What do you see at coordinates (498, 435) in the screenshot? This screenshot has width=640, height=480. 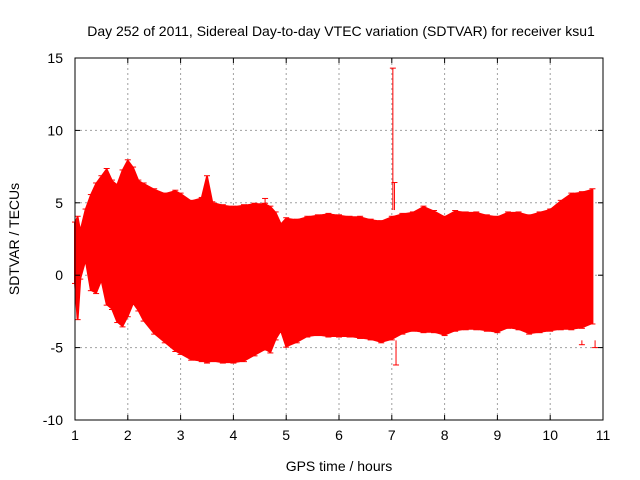 I see `x-tick-label: 9` at bounding box center [498, 435].